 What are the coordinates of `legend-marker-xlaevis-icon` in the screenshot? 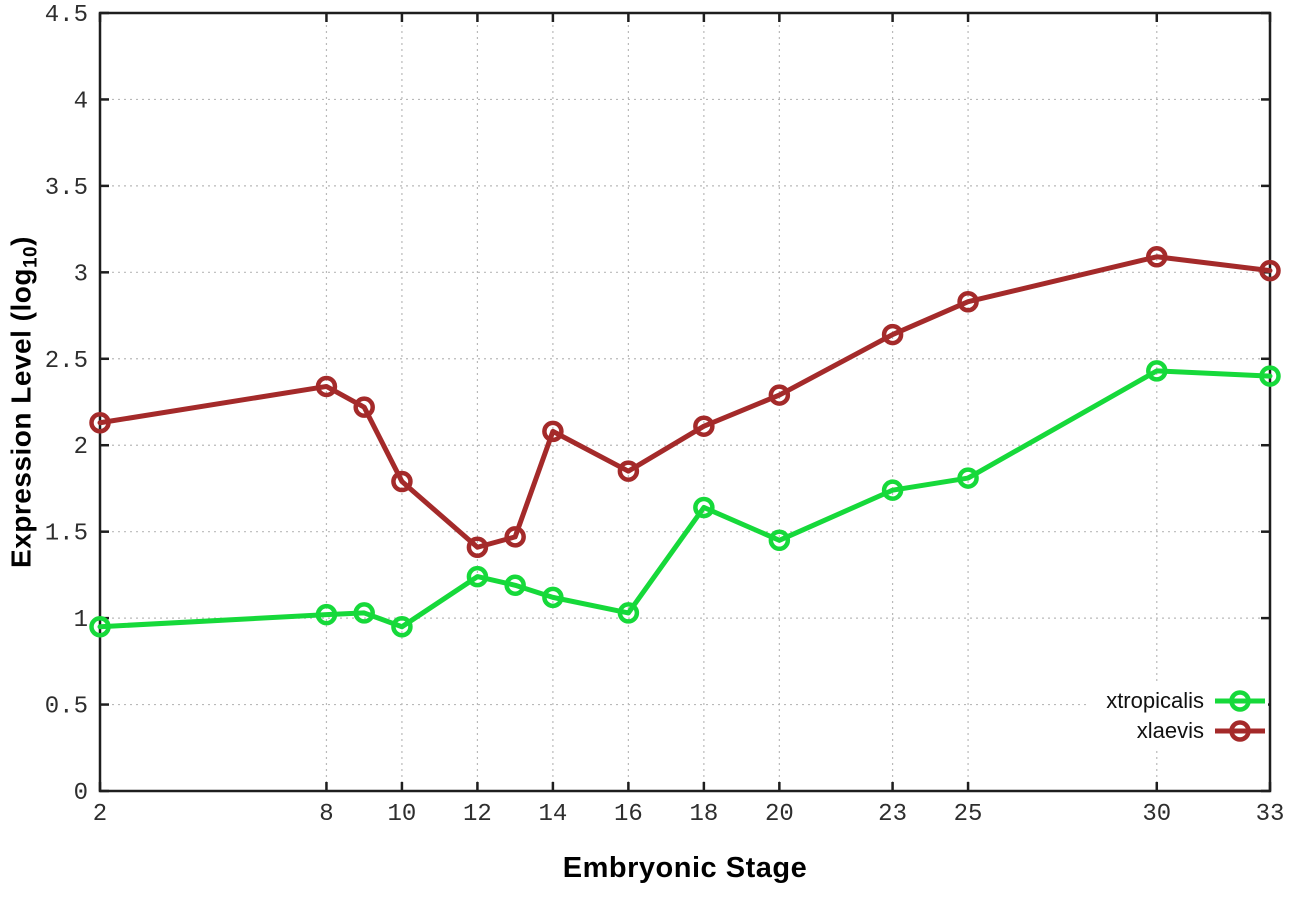 It's located at (1240, 731).